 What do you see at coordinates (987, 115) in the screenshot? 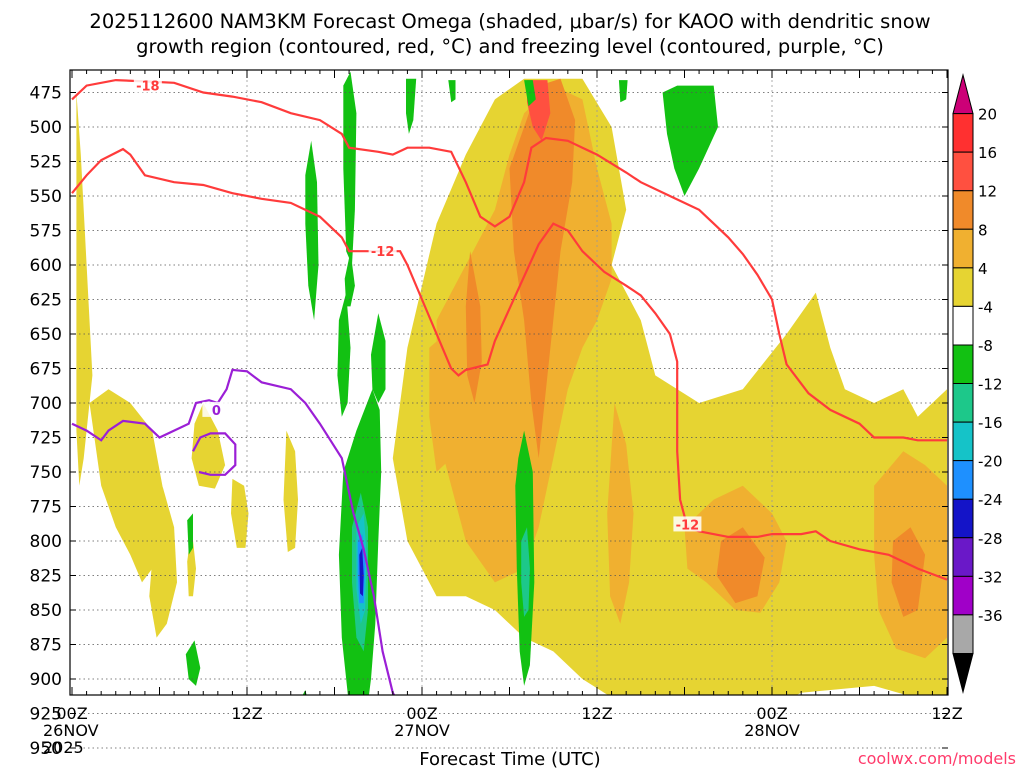
I see `colorbar-label: 20` at bounding box center [987, 115].